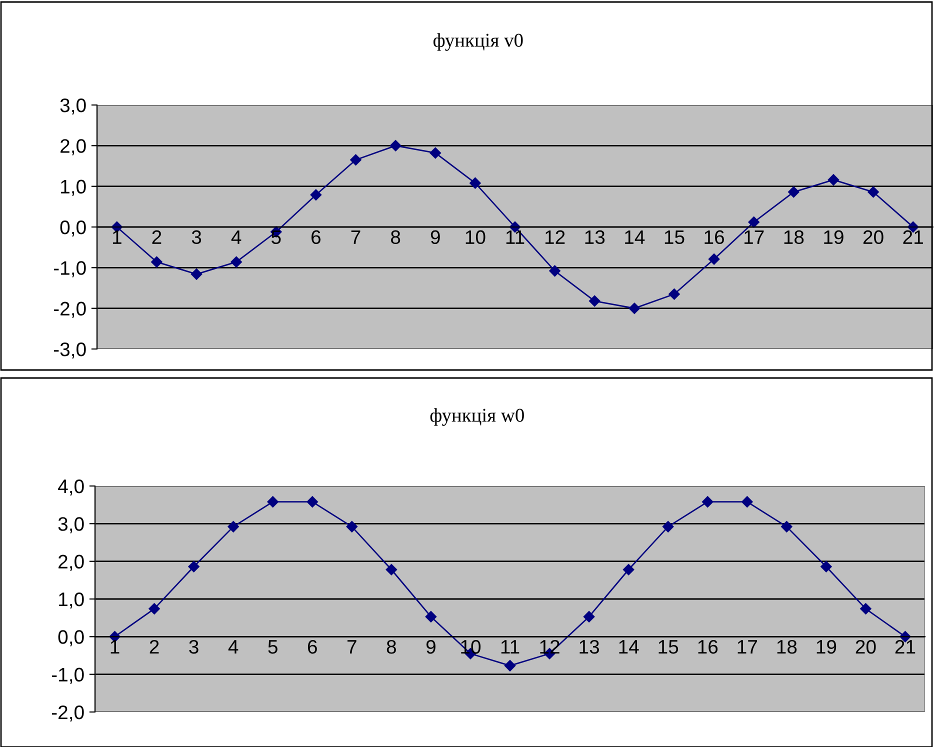 This screenshot has height=747, width=934. I want to click on chart-title: функція v0, so click(478, 42).